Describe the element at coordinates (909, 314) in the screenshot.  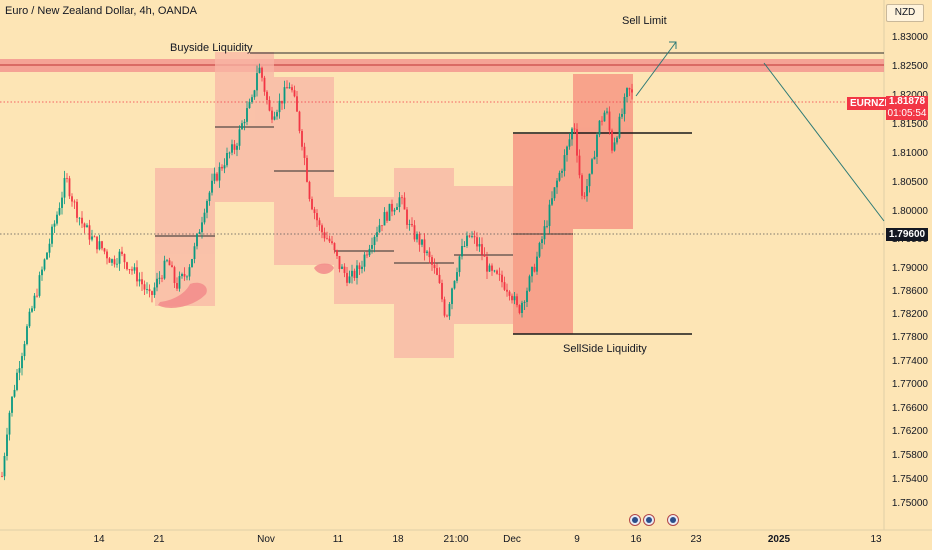
I see `price-tick-label: 1.78200` at that location.